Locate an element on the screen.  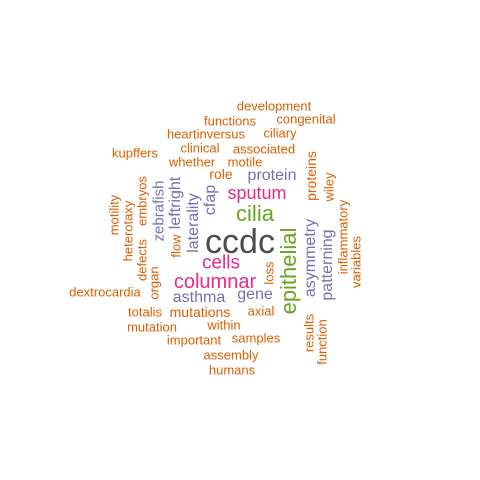
word-gene: gene is located at coordinates (255, 294).